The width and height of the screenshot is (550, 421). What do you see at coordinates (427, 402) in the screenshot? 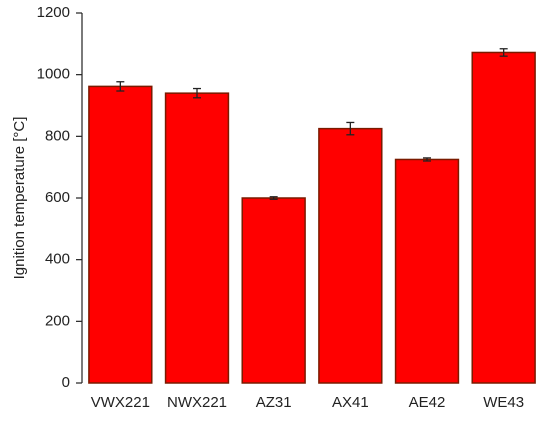
I see `x-tick-label: AE42` at bounding box center [427, 402].